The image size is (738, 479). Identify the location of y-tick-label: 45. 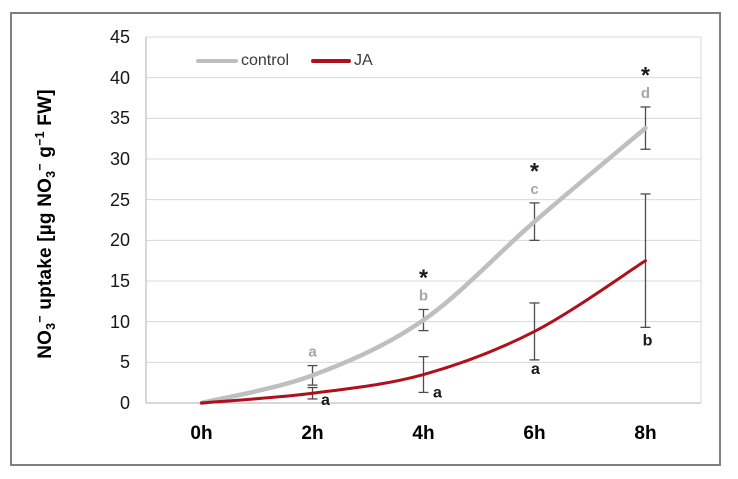
(119, 37).